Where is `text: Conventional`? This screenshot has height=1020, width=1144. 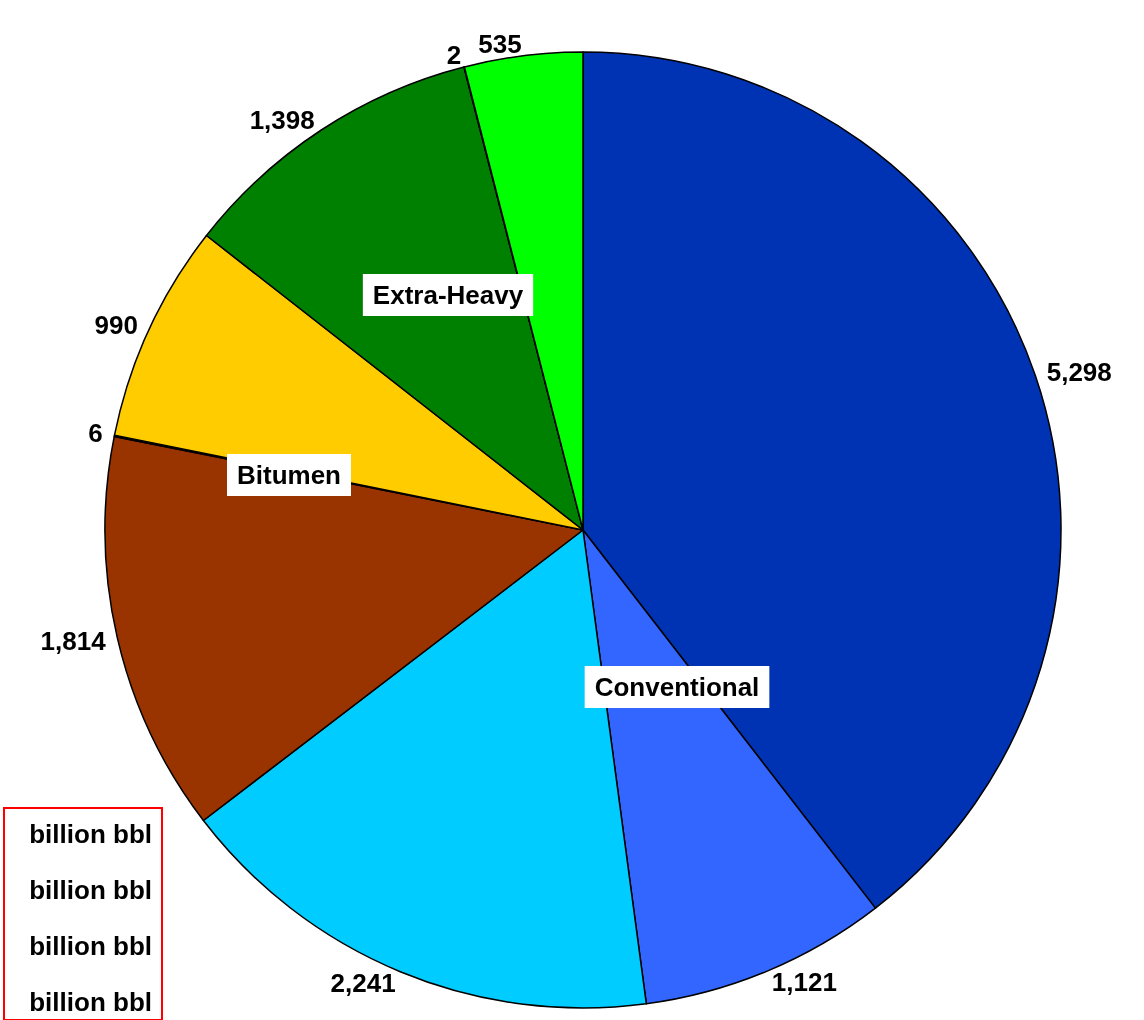
text: Conventional is located at coordinates (677, 687).